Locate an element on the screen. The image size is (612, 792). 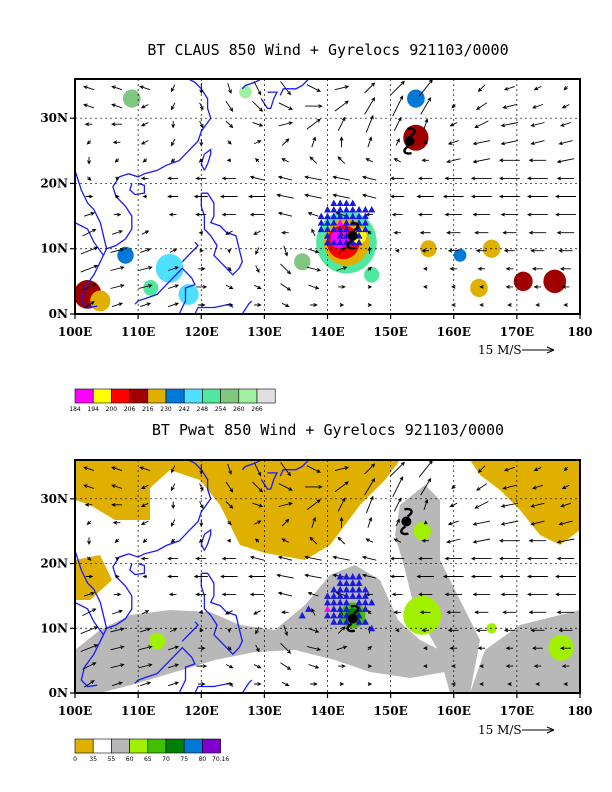
x-tick-label: 120E is located at coordinates (201, 711).